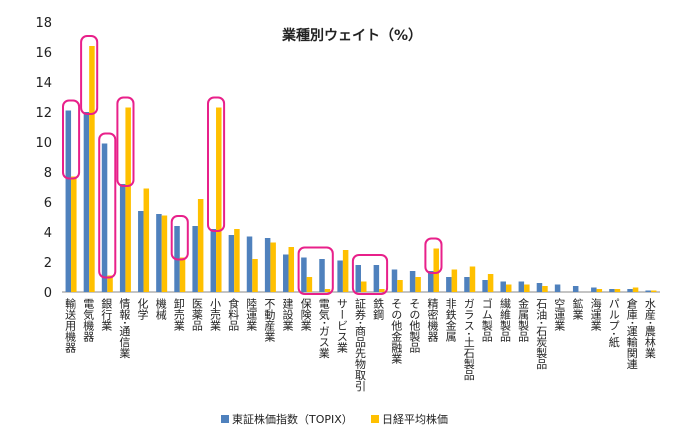 The height and width of the screenshot is (438, 679). What do you see at coordinates (649, 328) in the screenshot?
I see `x-tick-label: 水産･農林業` at bounding box center [649, 328].